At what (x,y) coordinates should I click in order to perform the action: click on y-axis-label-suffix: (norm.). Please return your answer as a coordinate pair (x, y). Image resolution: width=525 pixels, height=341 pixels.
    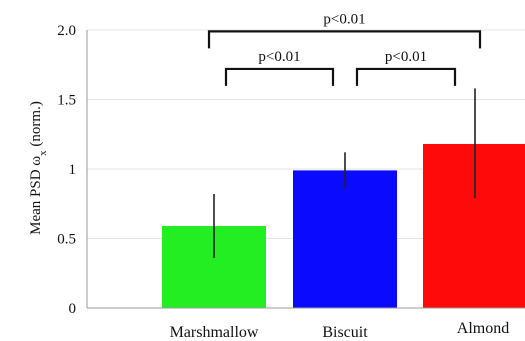
    Looking at the image, I should click on (36, 125).